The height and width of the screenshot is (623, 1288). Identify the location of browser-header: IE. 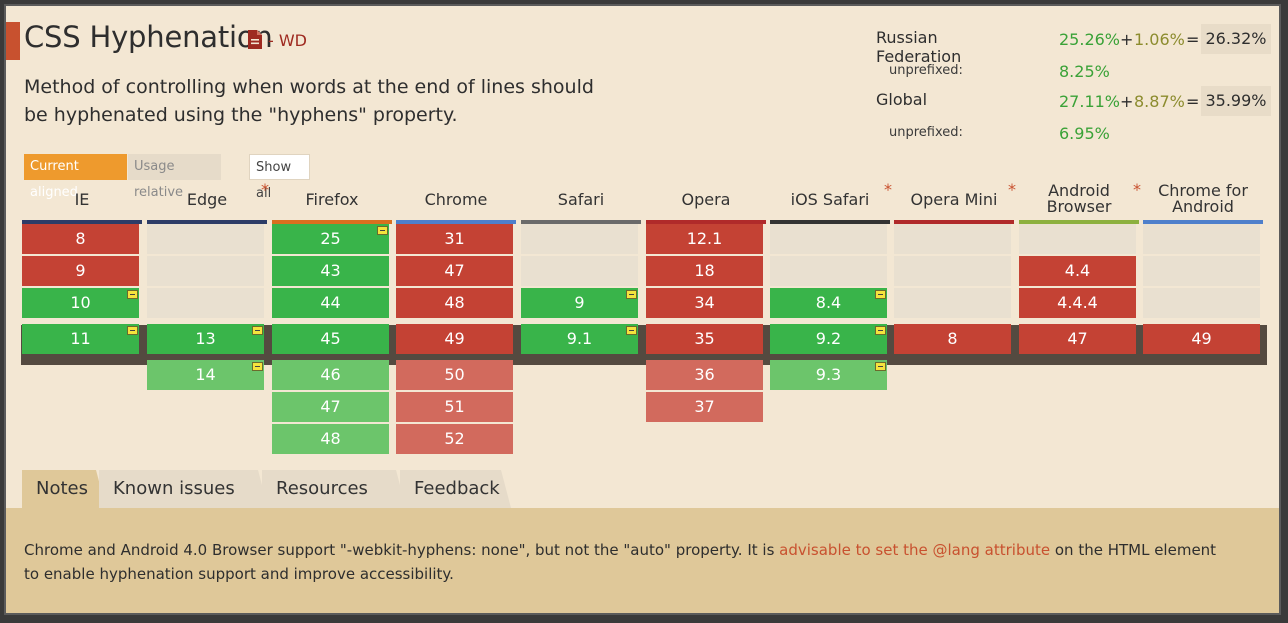
(82, 200).